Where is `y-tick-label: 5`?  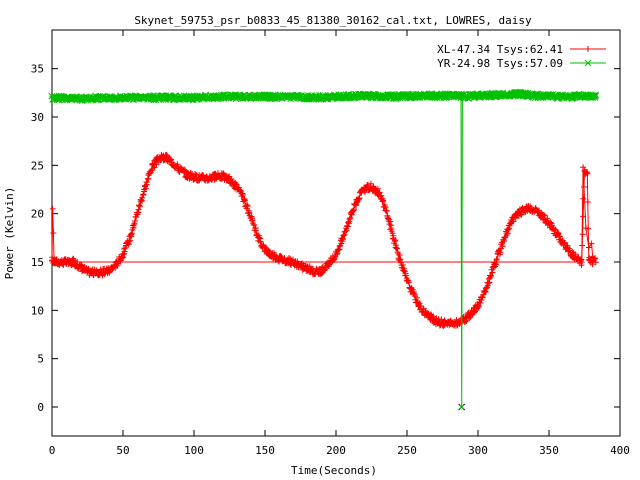
y-tick-label: 5 is located at coordinates (40, 359).